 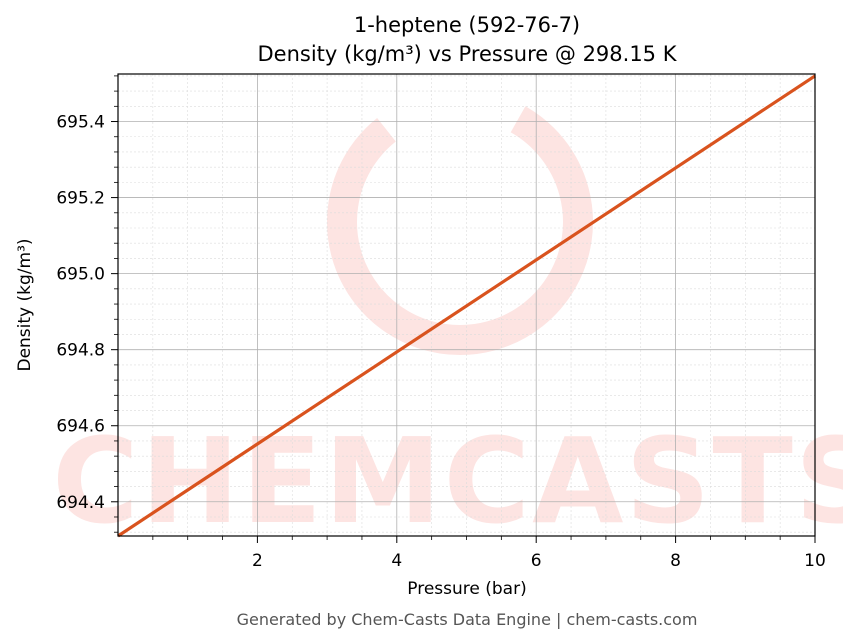 I want to click on y-tick-label: 695.4, so click(x=80, y=123).